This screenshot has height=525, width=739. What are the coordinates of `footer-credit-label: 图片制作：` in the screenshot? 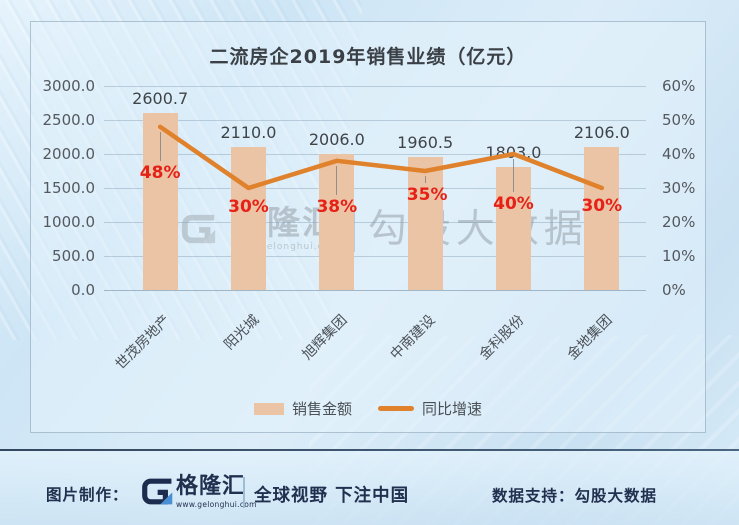 It's located at (87, 495).